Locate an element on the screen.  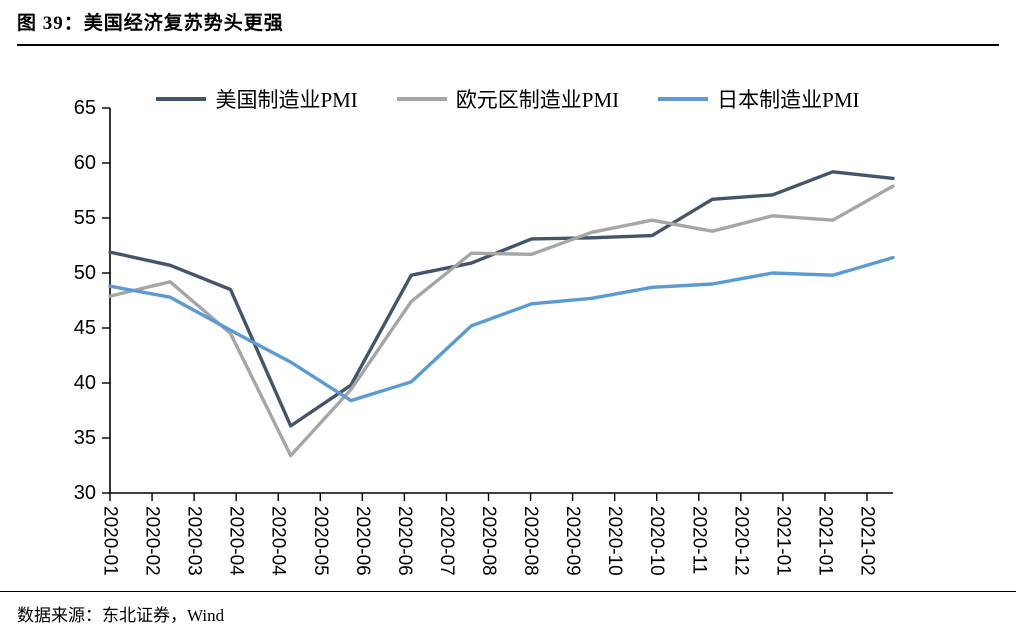
figure-title: 图 39：美国经济复苏势头更强 is located at coordinates (508, 27).